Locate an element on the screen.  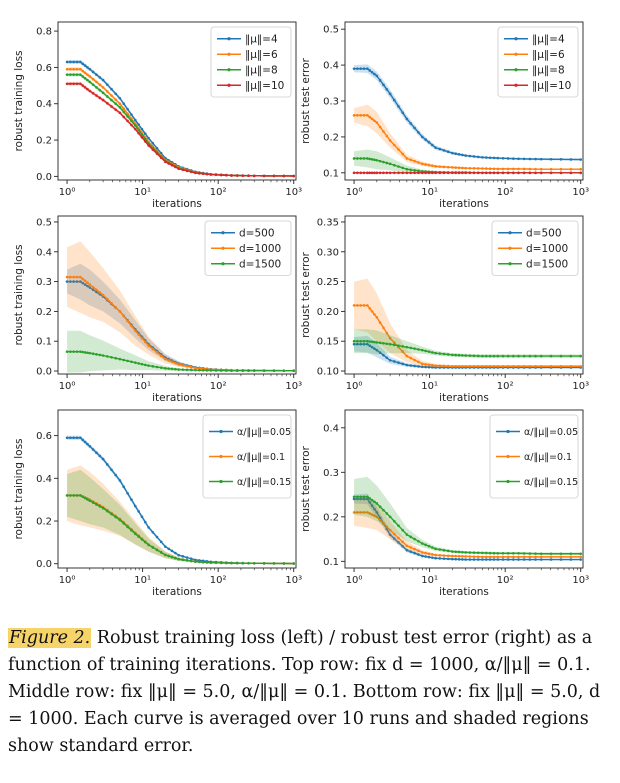
legend-label-3: ‖μ‖=8 is located at coordinates (261, 70).